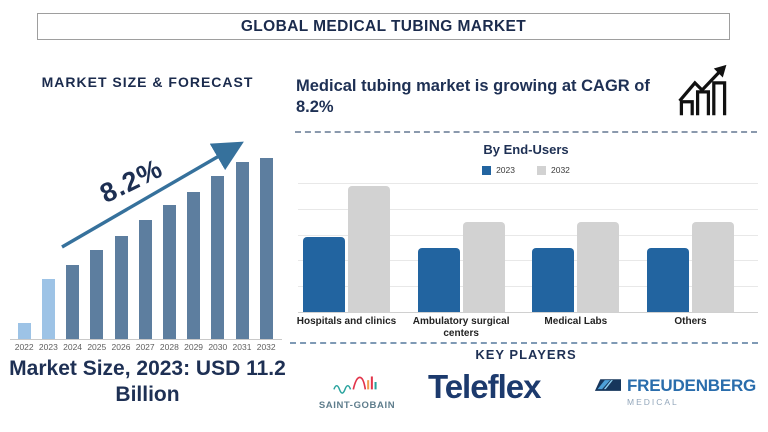 This screenshot has height=432, width=768. Describe the element at coordinates (484, 386) in the screenshot. I see `teleflex-logo: Teleflex` at that location.